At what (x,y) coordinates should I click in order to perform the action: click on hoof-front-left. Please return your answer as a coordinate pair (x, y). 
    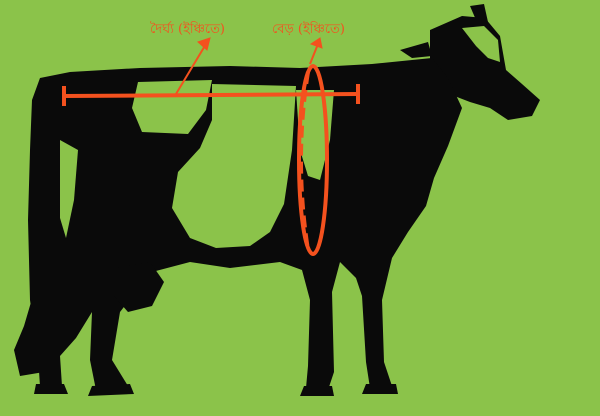
    Looking at the image, I should click on (317, 391).